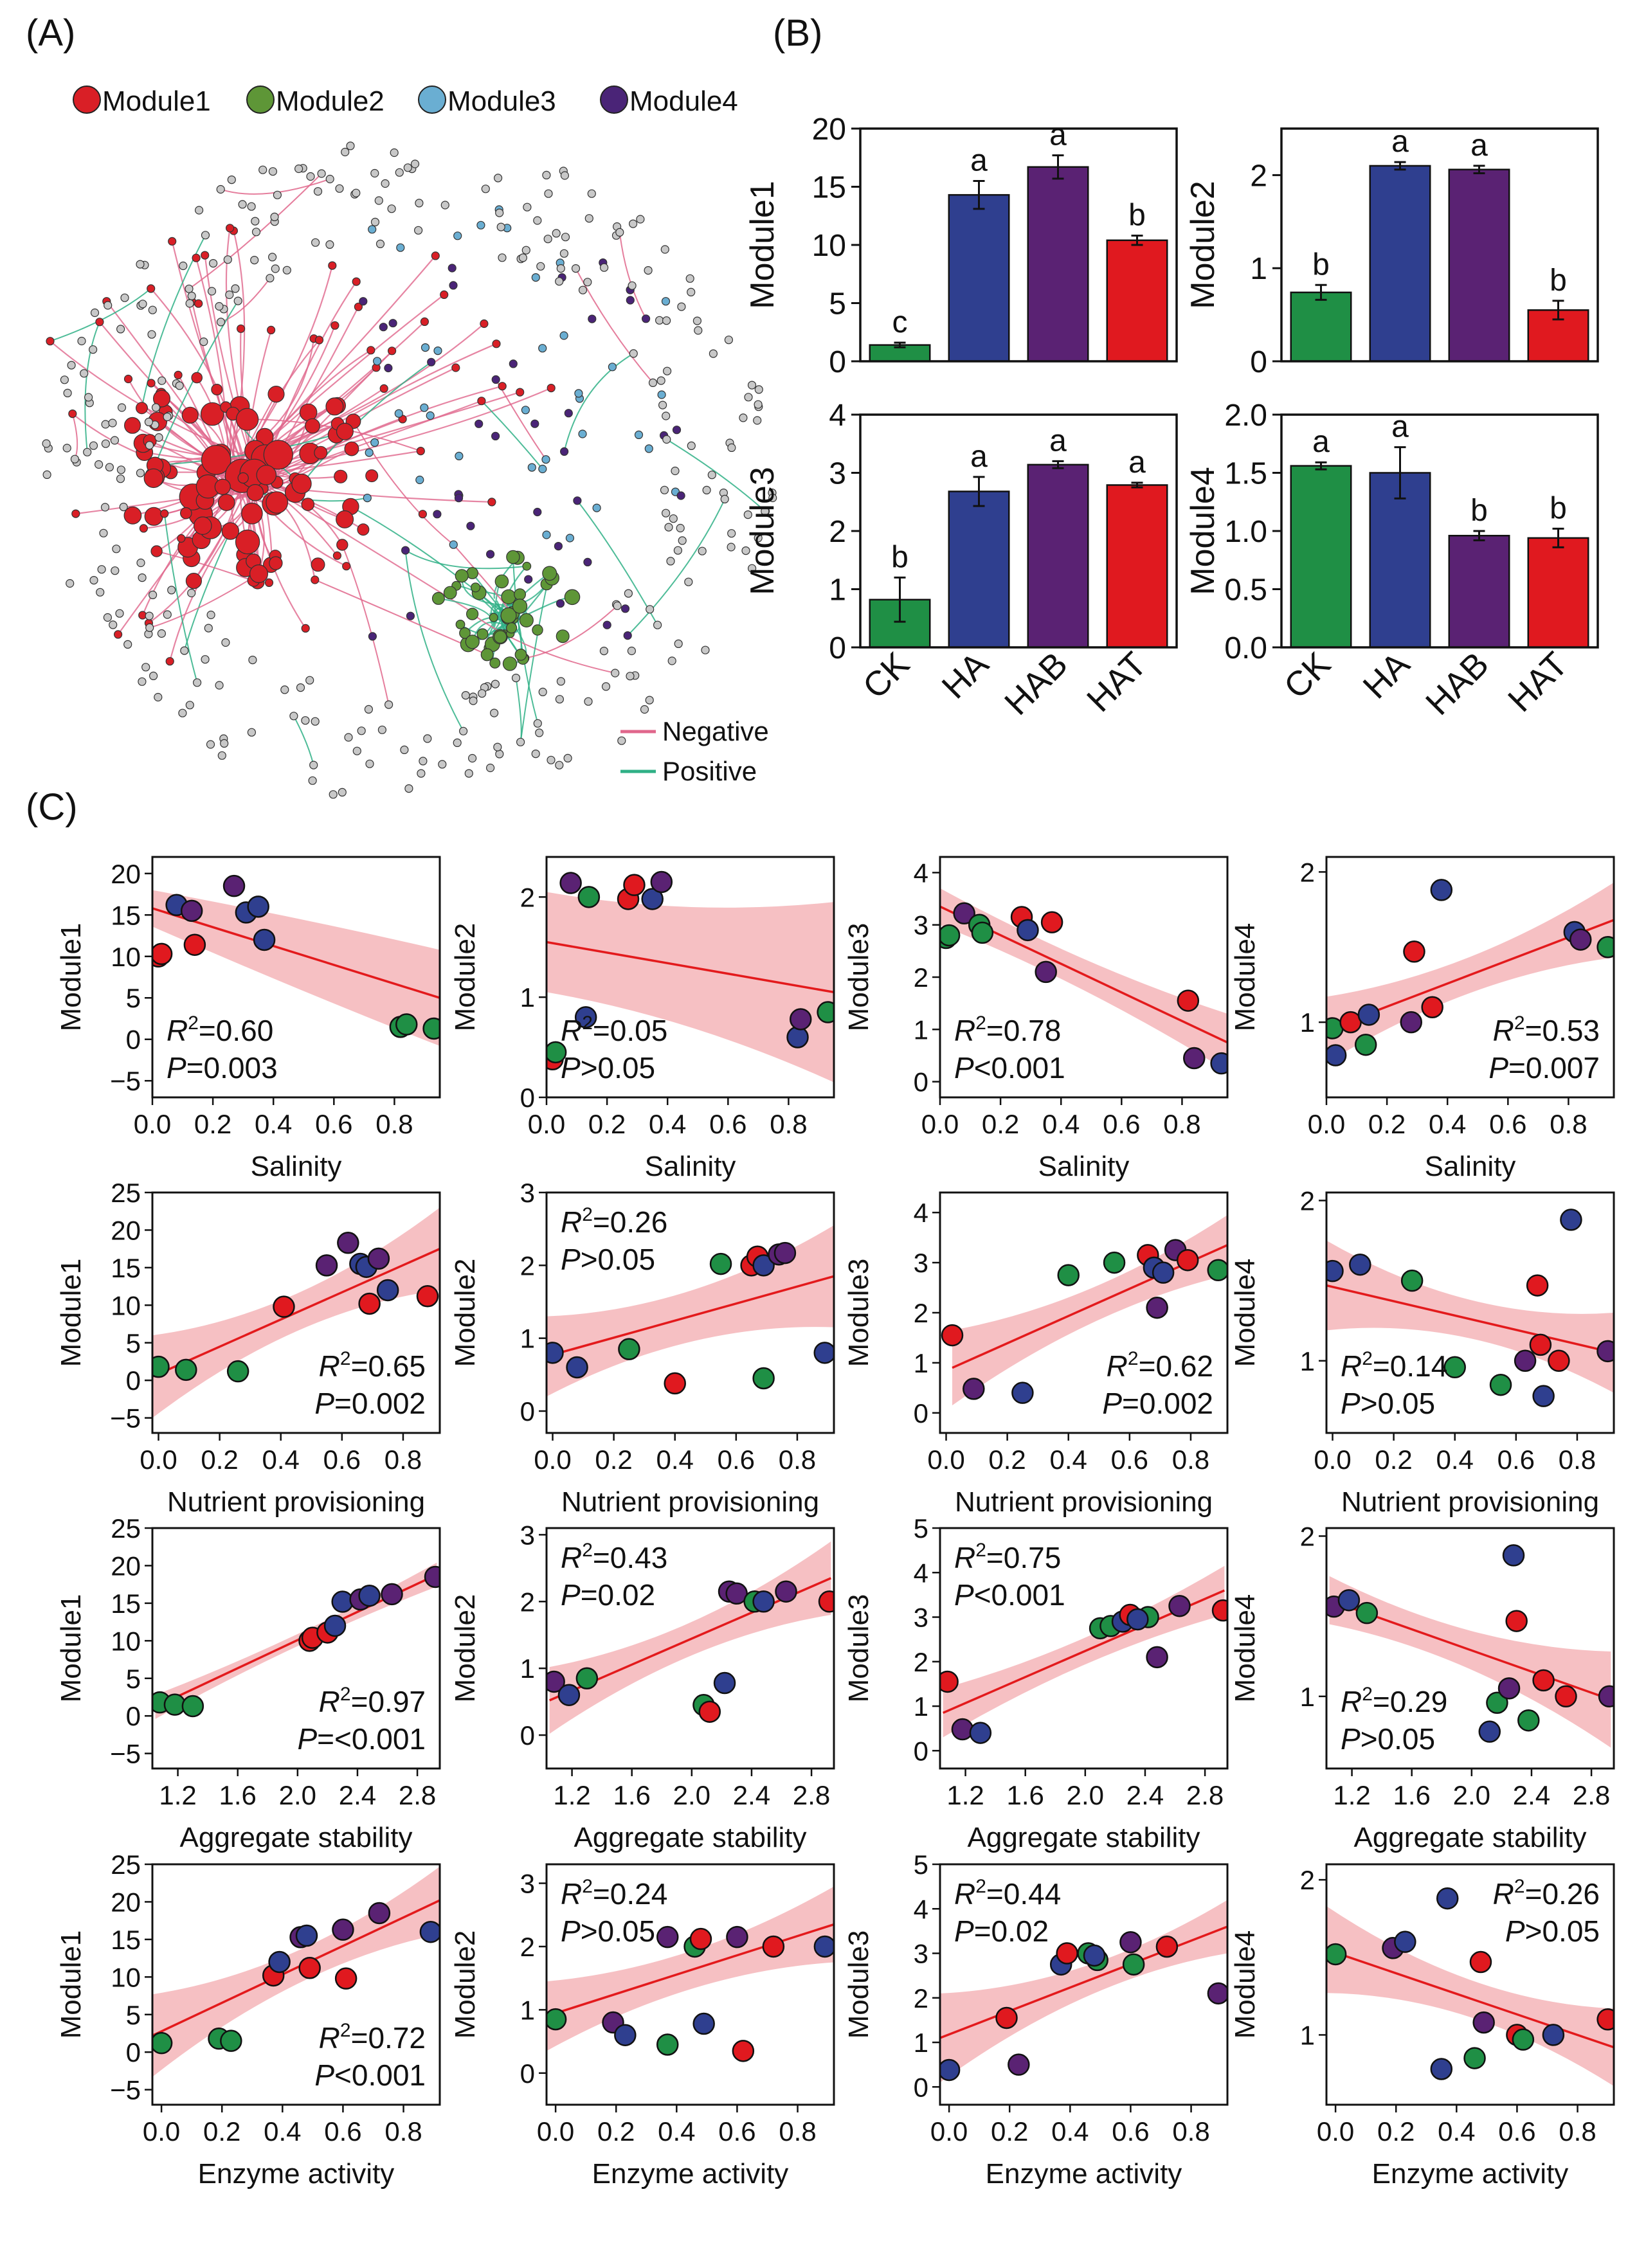 The image size is (1646, 2268). What do you see at coordinates (1001, 1931) in the screenshot?
I see `p-value-label: P=0.02` at bounding box center [1001, 1931].